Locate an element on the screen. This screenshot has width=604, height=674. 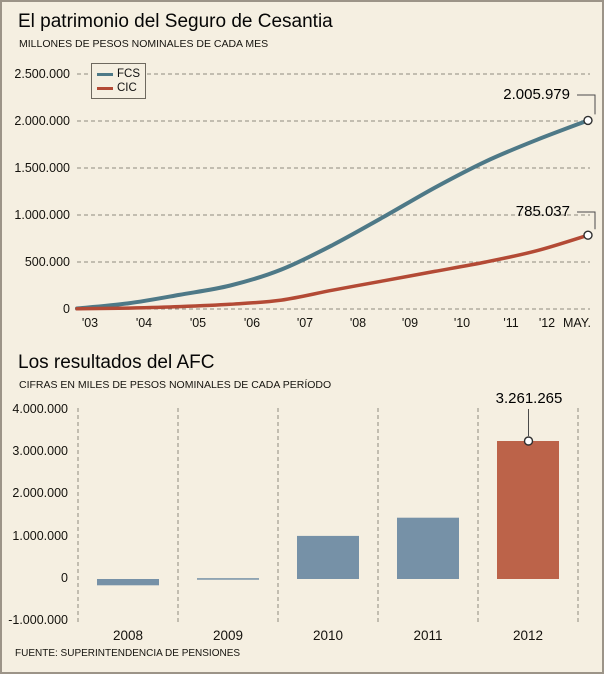
y-tick-label: 500.000 is located at coordinates (47, 262).